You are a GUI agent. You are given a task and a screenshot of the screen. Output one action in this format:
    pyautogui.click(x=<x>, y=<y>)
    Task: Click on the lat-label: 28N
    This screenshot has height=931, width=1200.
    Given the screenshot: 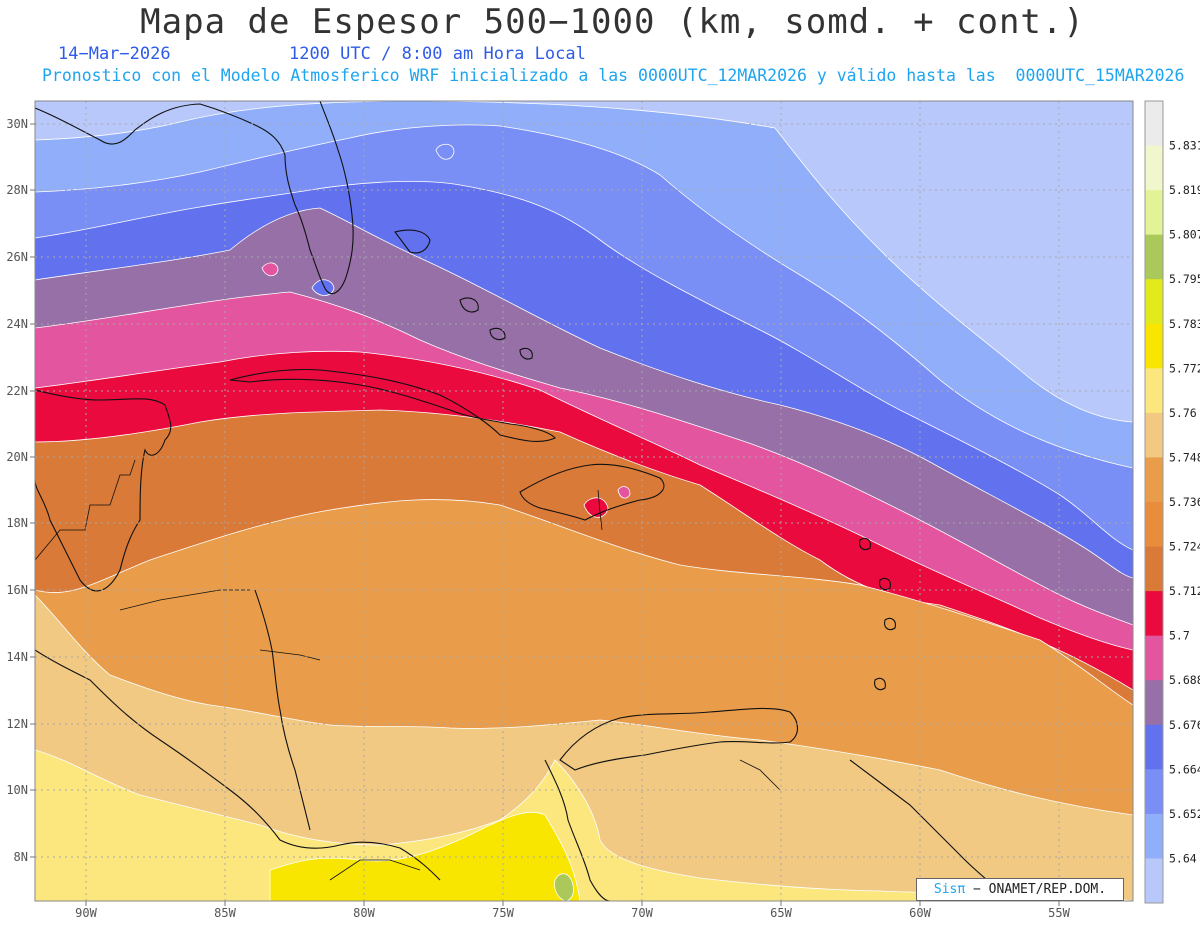 What is the action you would take?
    pyautogui.click(x=17, y=190)
    